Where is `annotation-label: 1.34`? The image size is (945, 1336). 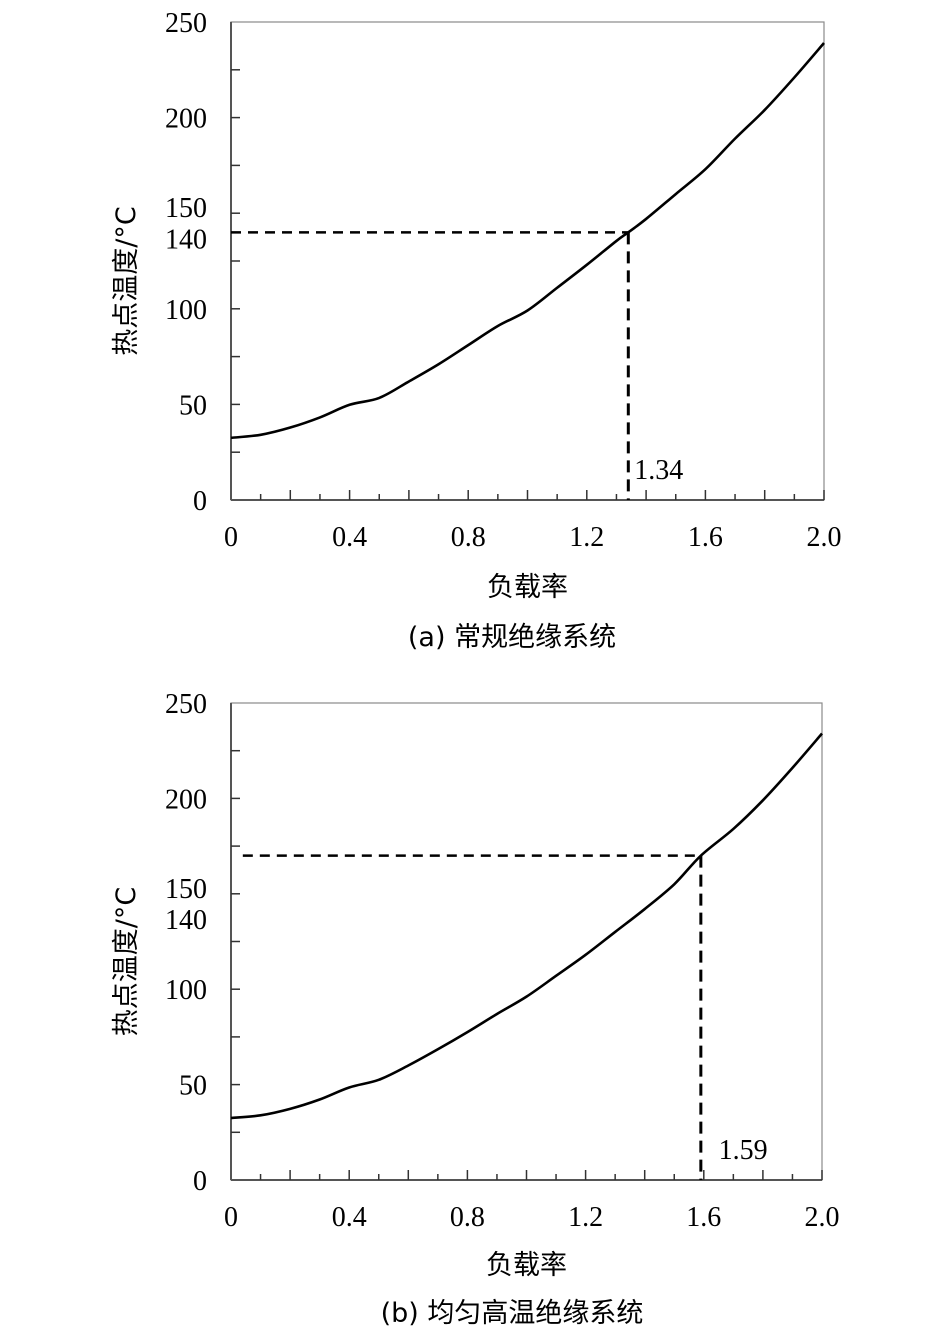
annotation-label: 1.34 is located at coordinates (658, 470).